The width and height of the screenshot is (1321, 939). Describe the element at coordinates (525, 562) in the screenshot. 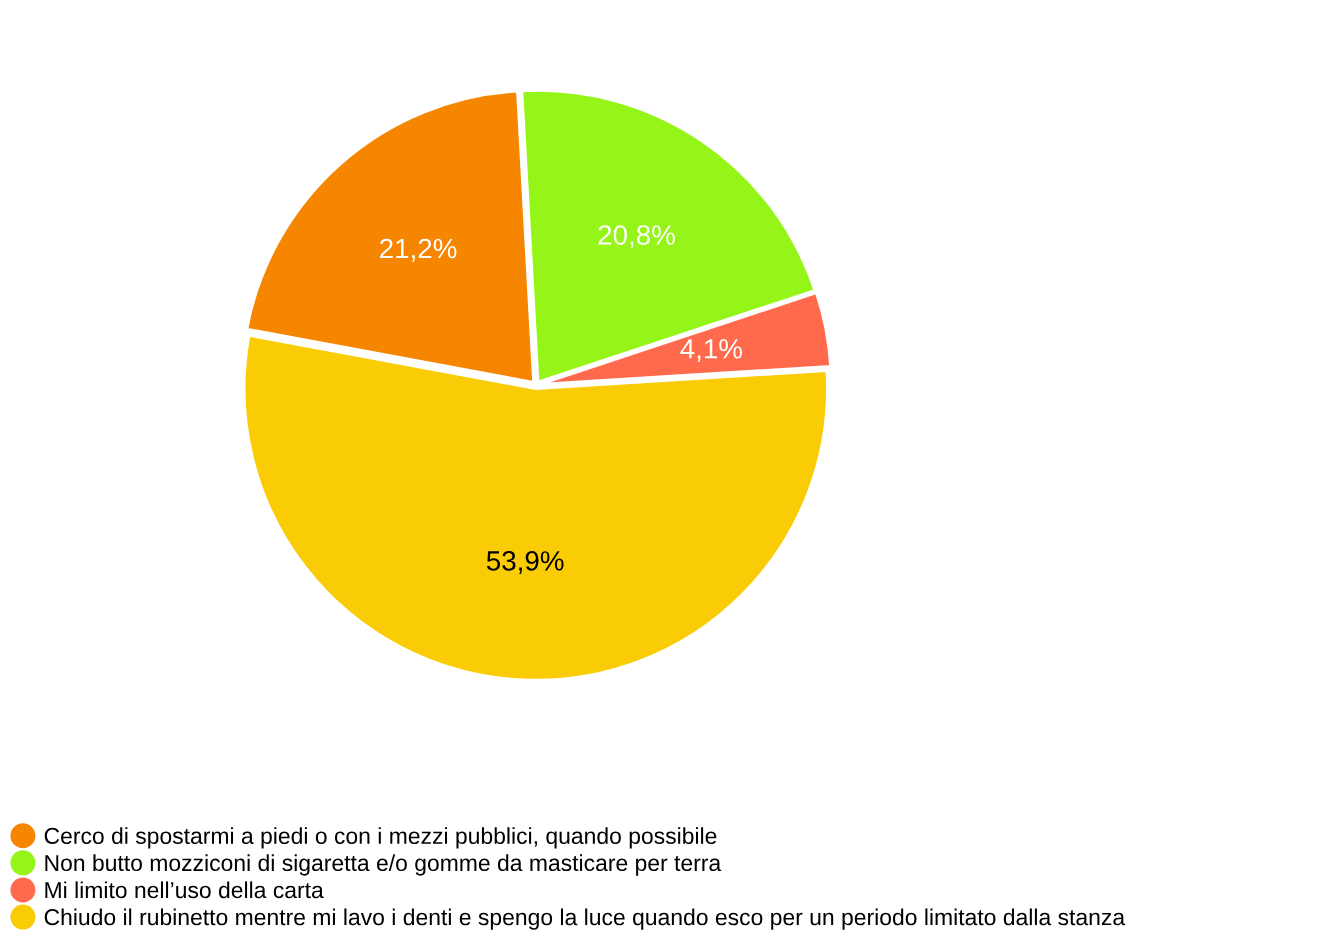

I see `data-label: 53,9%` at that location.